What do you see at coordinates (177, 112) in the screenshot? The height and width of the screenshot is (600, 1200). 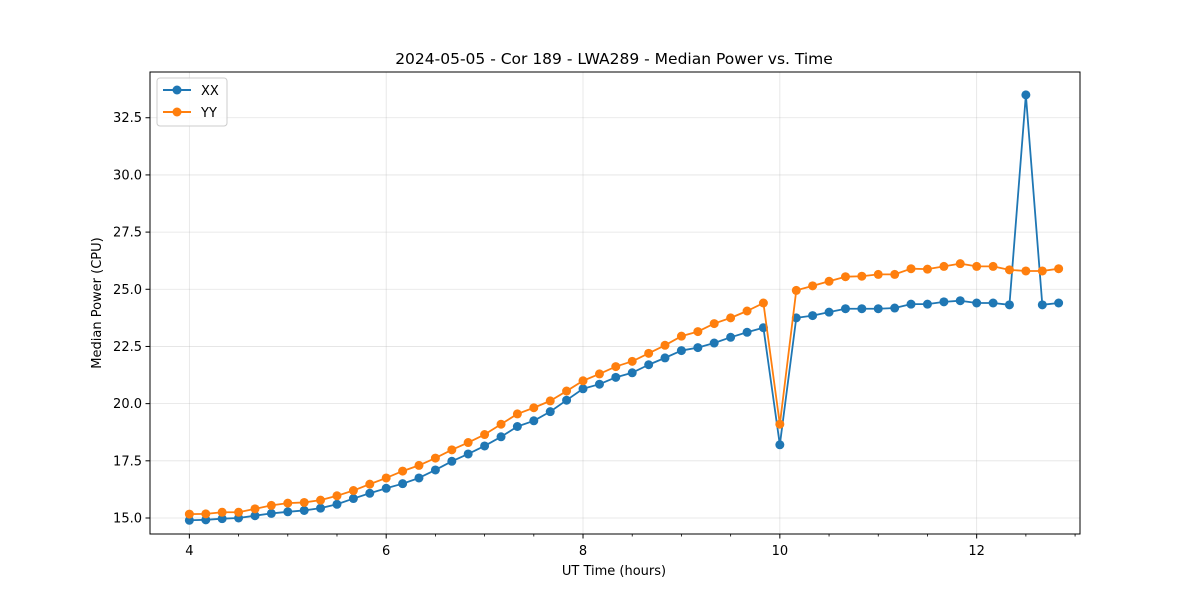 I see `legend-marker-yy` at bounding box center [177, 112].